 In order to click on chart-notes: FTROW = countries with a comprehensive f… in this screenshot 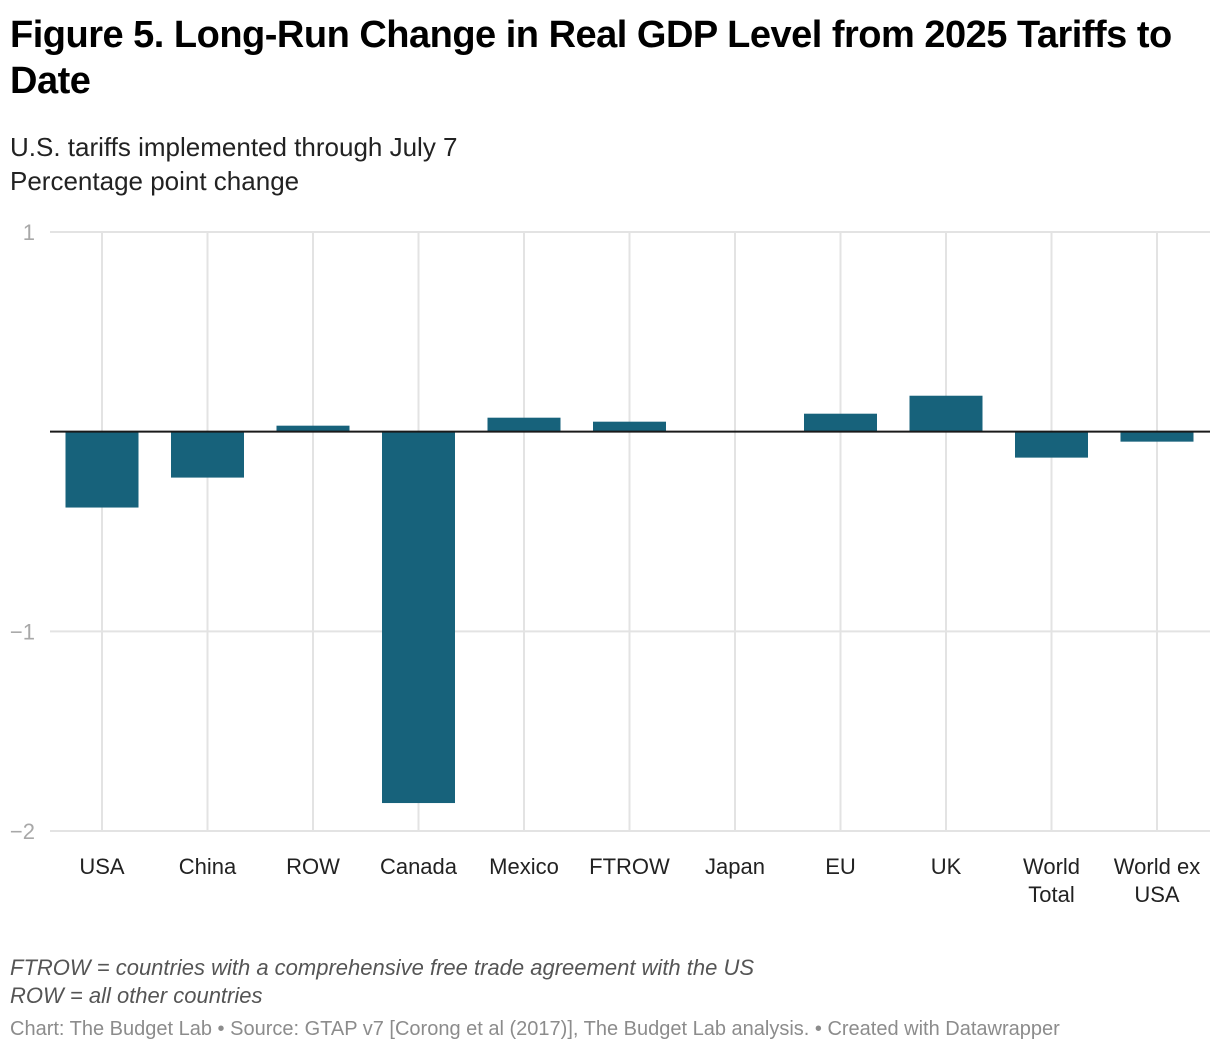, I will do `click(382, 982)`.